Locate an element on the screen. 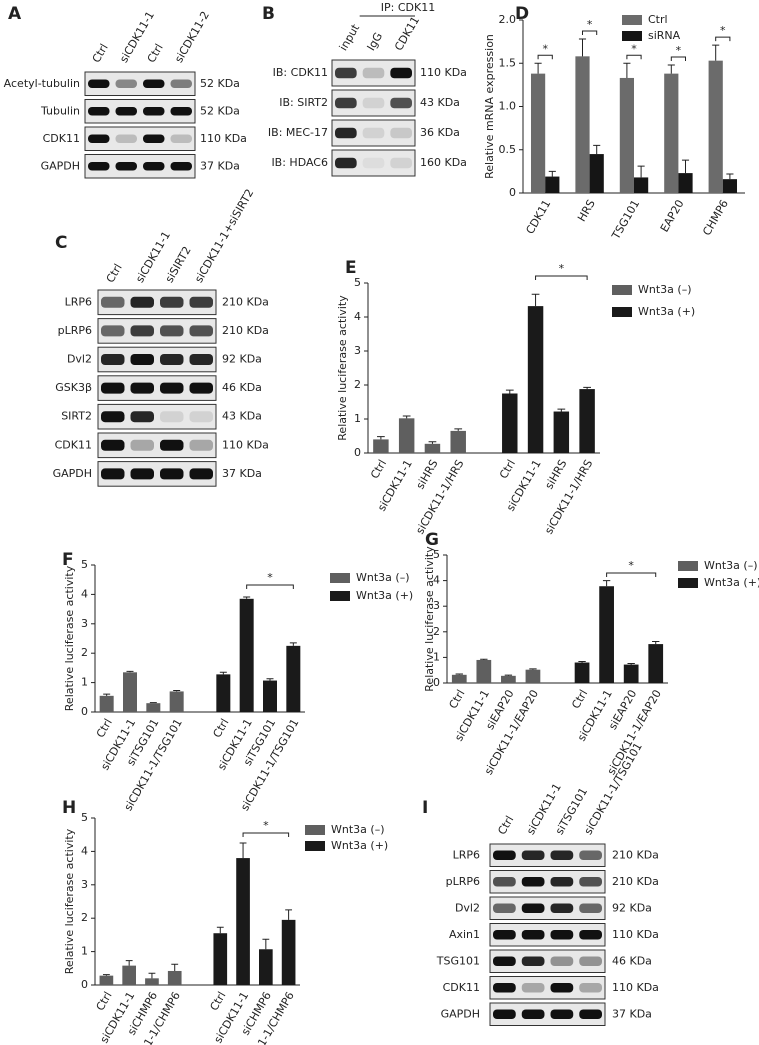 The height and width of the screenshot is (1045, 759). size-label: 46 KDa is located at coordinates (632, 960).